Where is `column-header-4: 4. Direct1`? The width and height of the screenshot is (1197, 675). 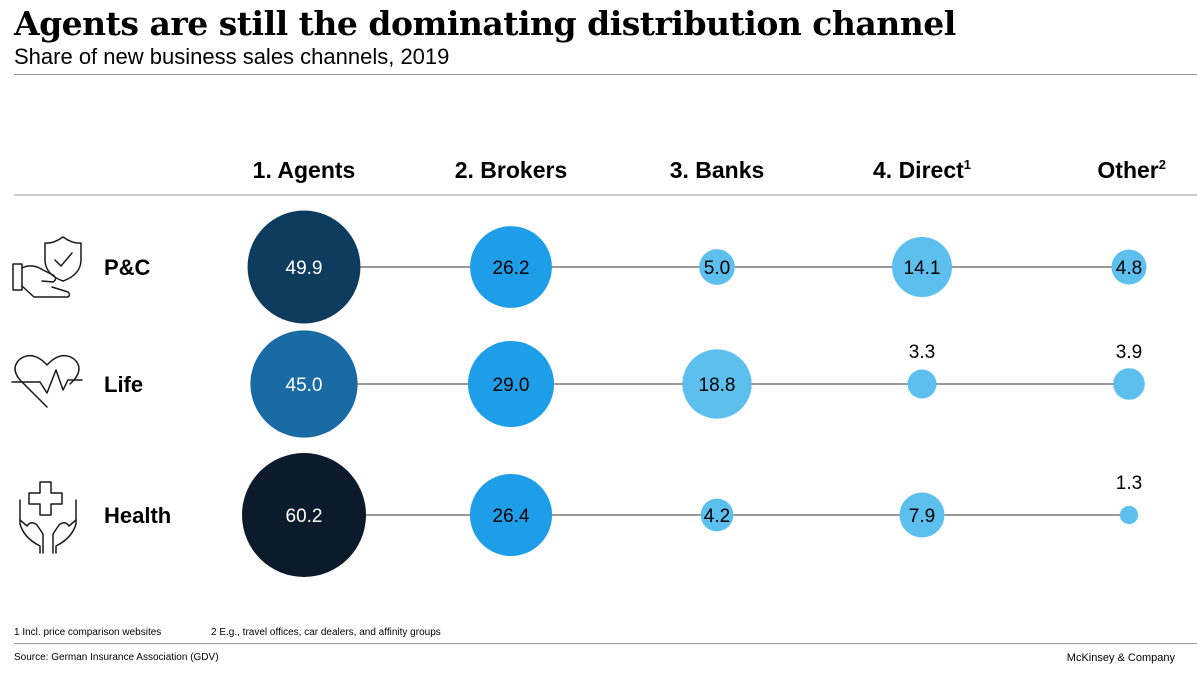 column-header-4: 4. Direct1 is located at coordinates (922, 170).